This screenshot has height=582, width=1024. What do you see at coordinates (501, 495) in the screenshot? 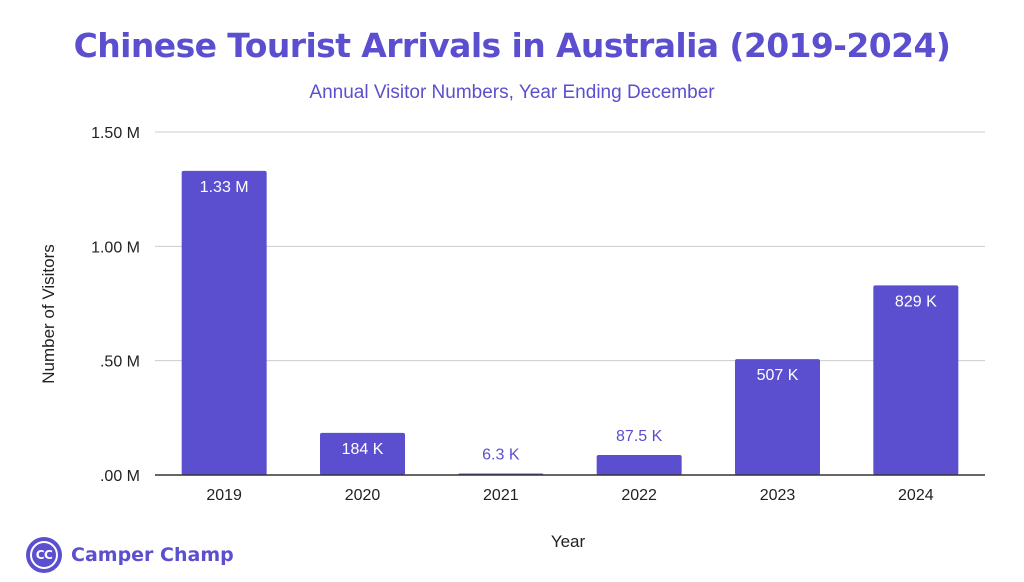
I see `x-tick-label: 2021` at bounding box center [501, 495].